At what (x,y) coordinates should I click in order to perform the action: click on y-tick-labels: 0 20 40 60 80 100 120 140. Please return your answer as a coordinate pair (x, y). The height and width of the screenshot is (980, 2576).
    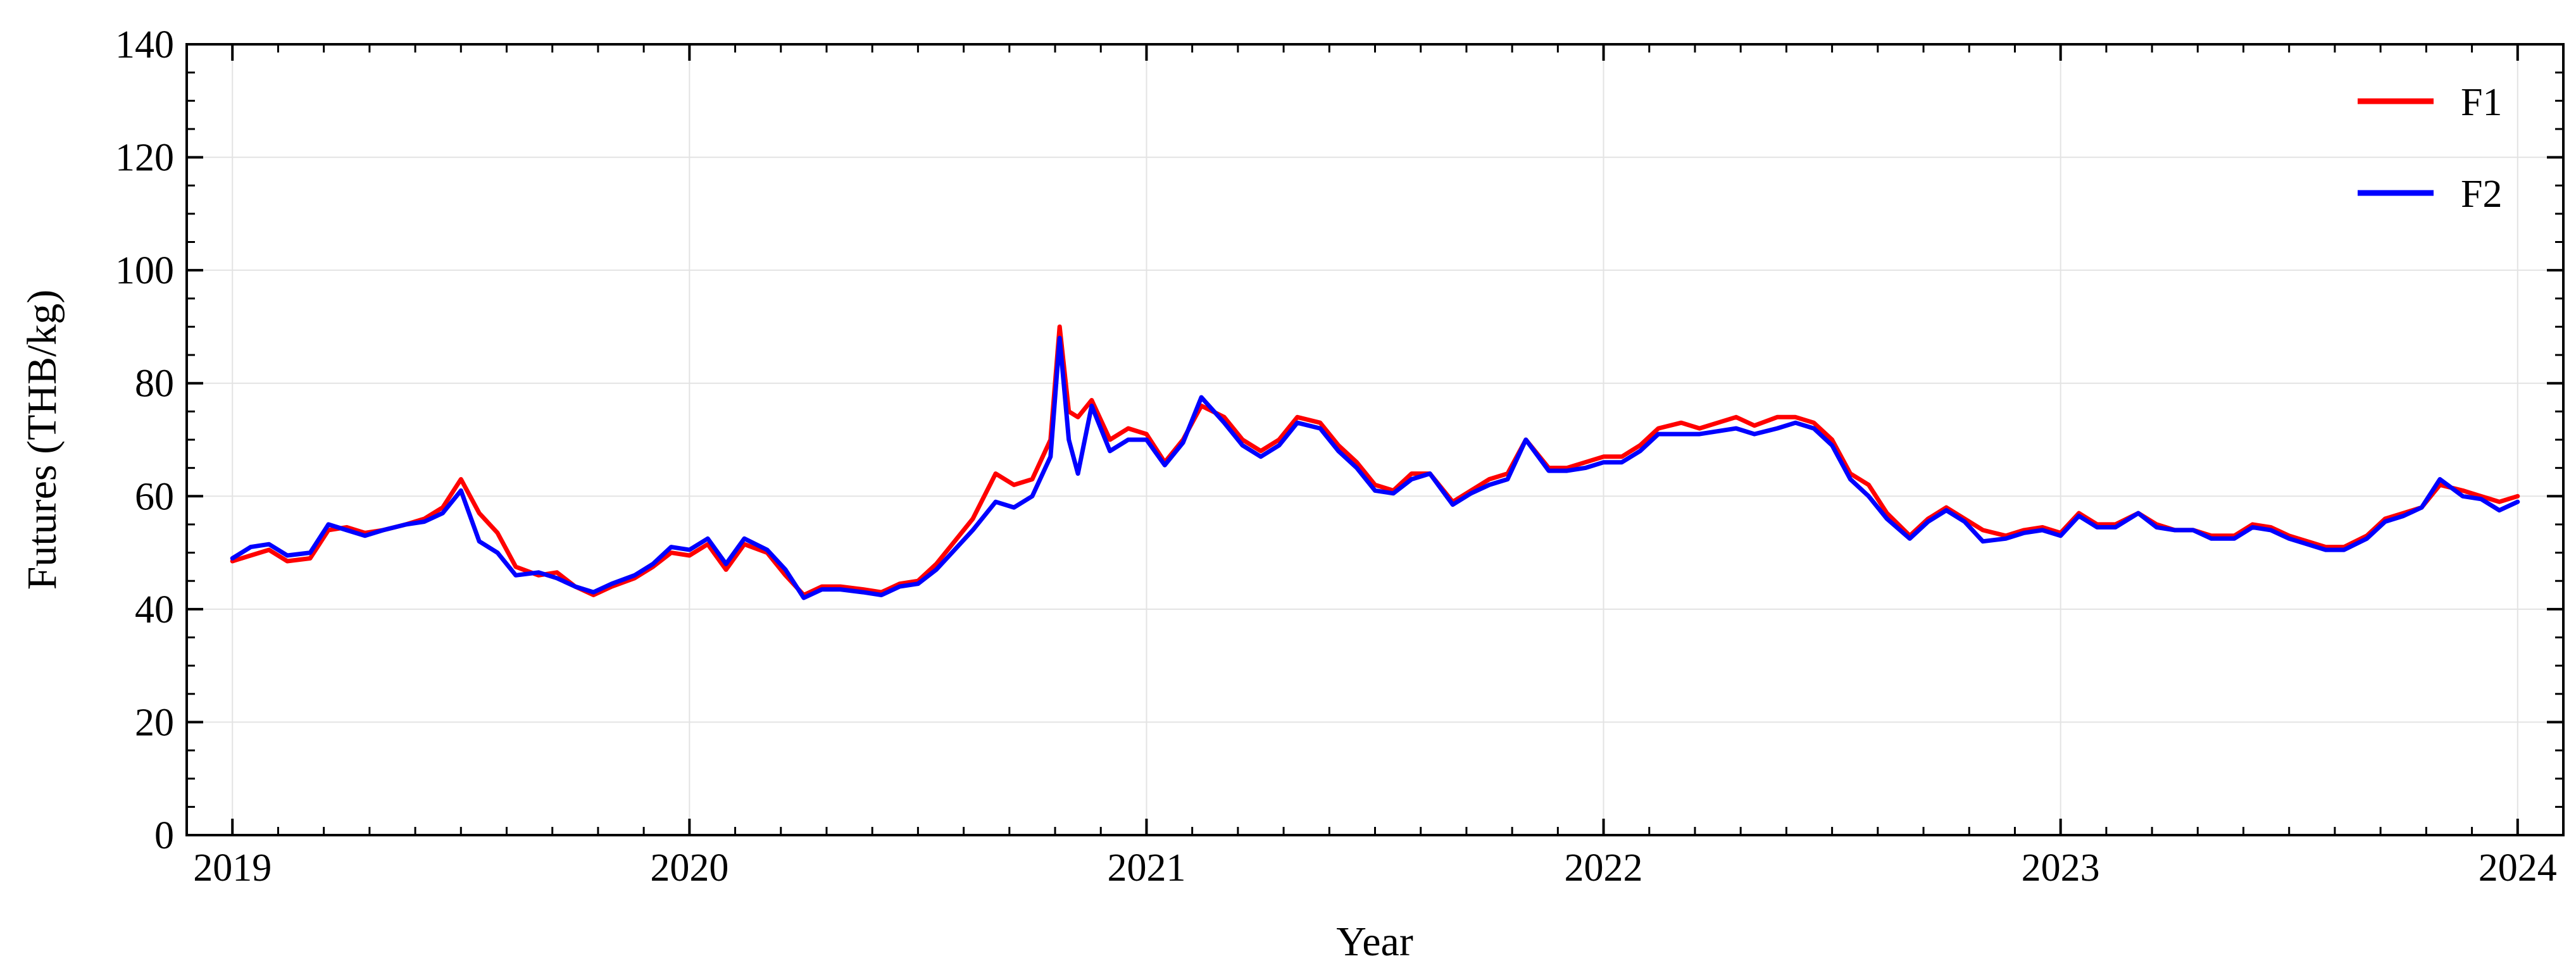
    Looking at the image, I should click on (144, 440).